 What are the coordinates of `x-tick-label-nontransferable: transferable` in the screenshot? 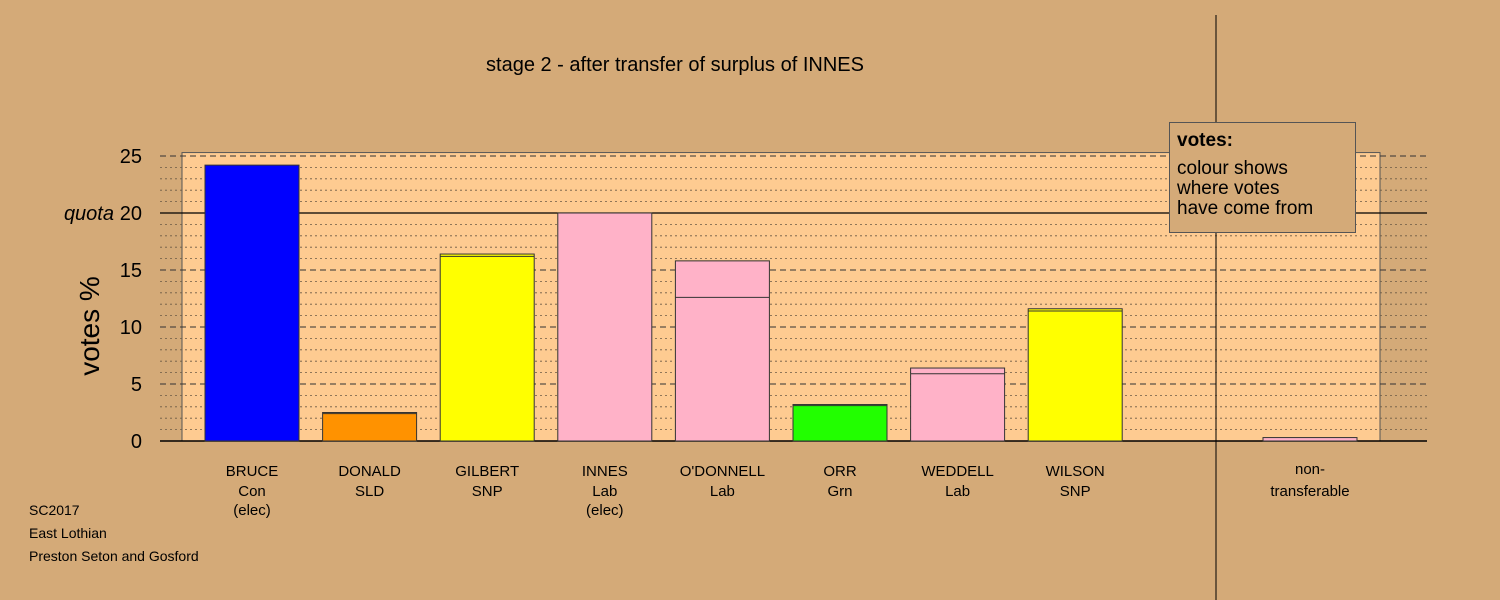 It's located at (1309, 491).